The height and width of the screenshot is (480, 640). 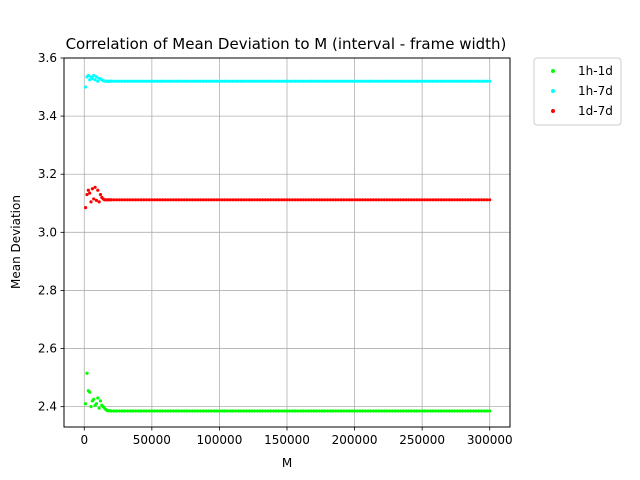 What do you see at coordinates (355, 440) in the screenshot?
I see `x-tick-label: 200000` at bounding box center [355, 440].